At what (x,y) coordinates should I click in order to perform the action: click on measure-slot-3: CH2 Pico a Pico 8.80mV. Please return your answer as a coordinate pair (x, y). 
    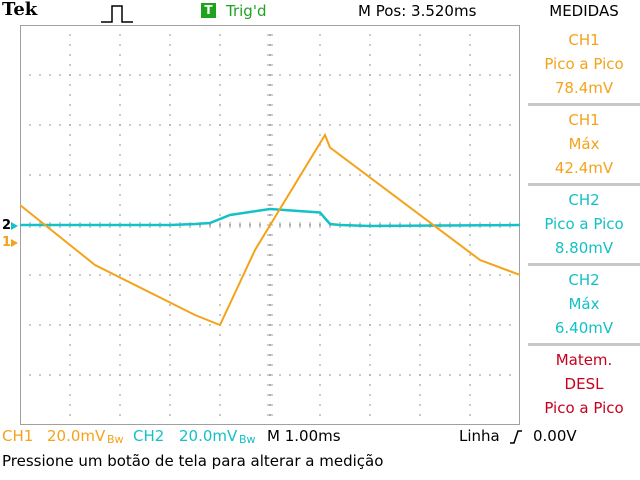
    Looking at the image, I should click on (584, 224).